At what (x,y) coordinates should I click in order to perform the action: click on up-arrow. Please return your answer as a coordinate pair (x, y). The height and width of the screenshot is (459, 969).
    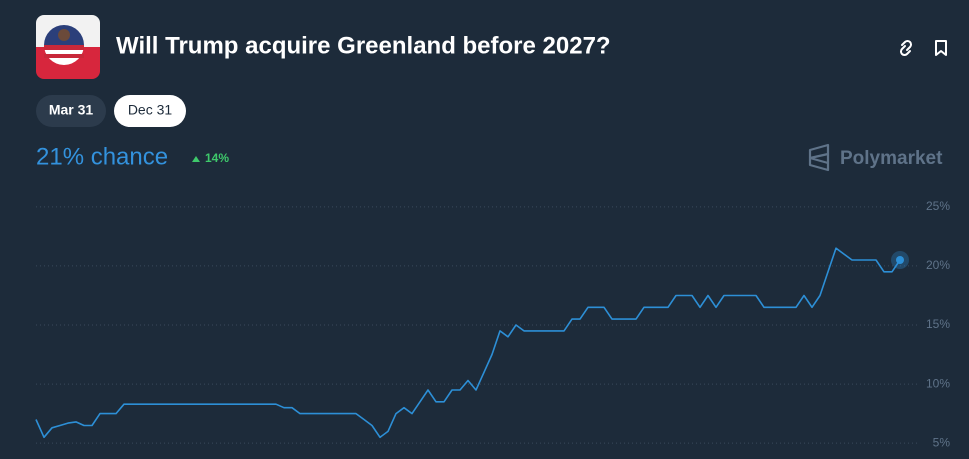
    Looking at the image, I should click on (196, 159).